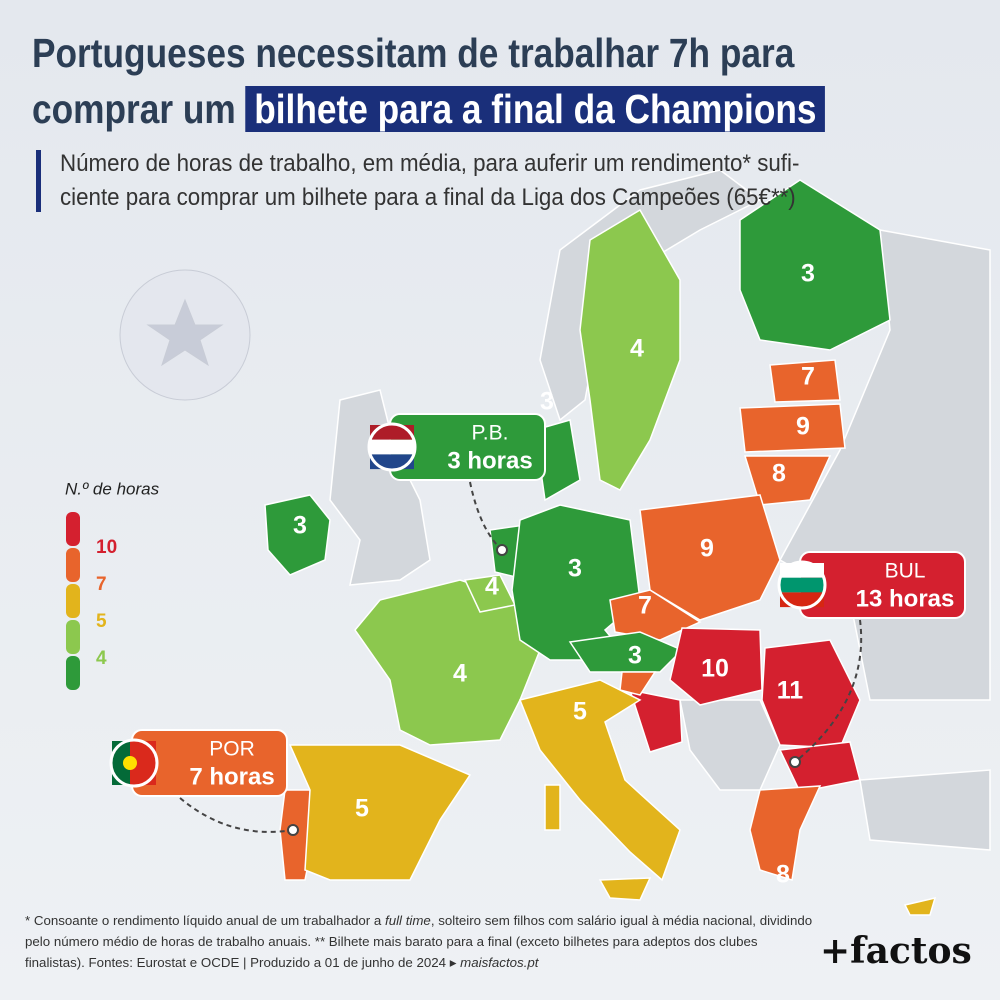  What do you see at coordinates (905, 571) in the screenshot?
I see `callout-name: BUL` at bounding box center [905, 571].